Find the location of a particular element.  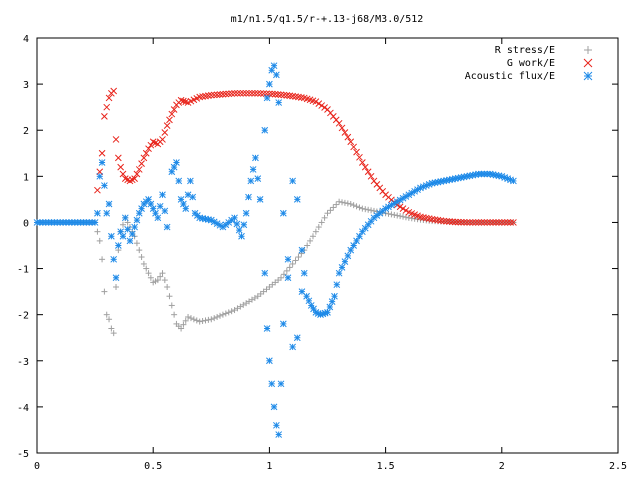

y-tick-label: -3 is located at coordinates (23, 362).